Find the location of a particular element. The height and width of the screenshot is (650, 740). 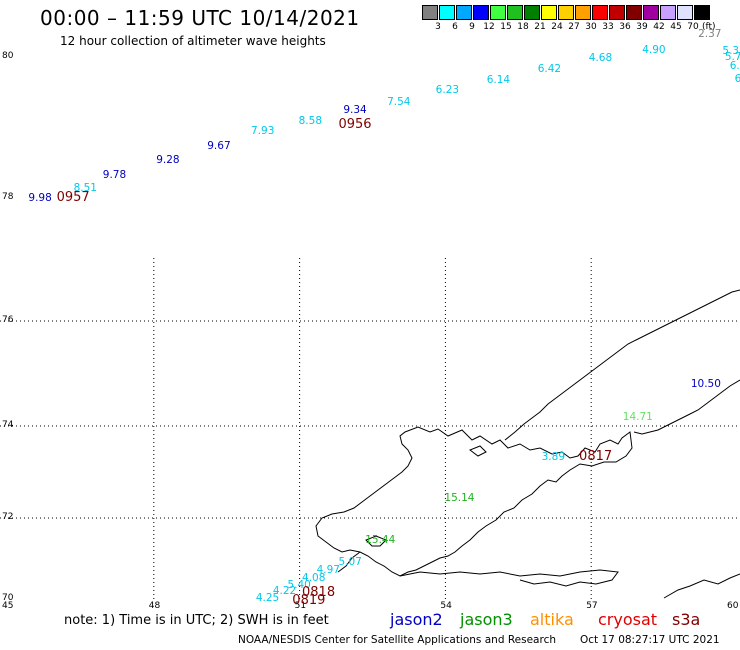

wave-height-value: 4.08 is located at coordinates (314, 578).